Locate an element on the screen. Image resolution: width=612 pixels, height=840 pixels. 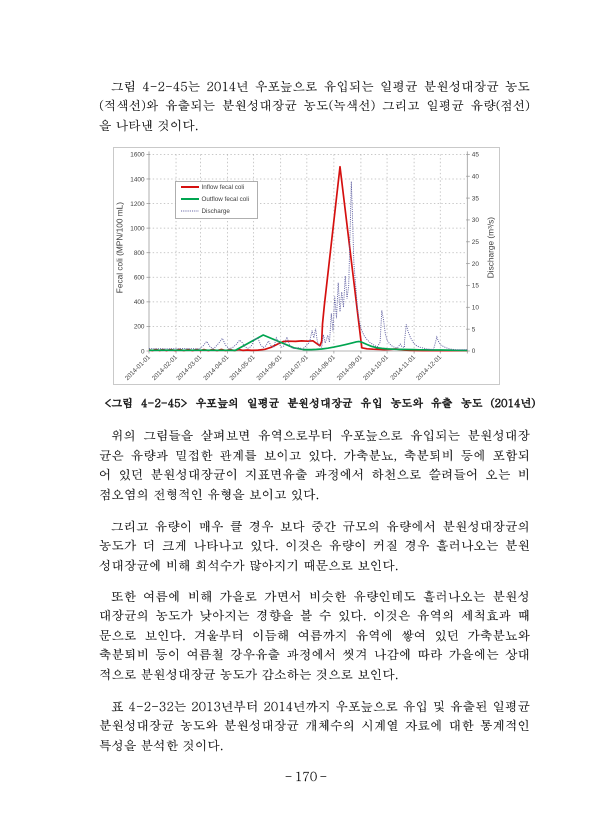
svg-text: Discharge (m³/s) is located at coordinates (491, 248).